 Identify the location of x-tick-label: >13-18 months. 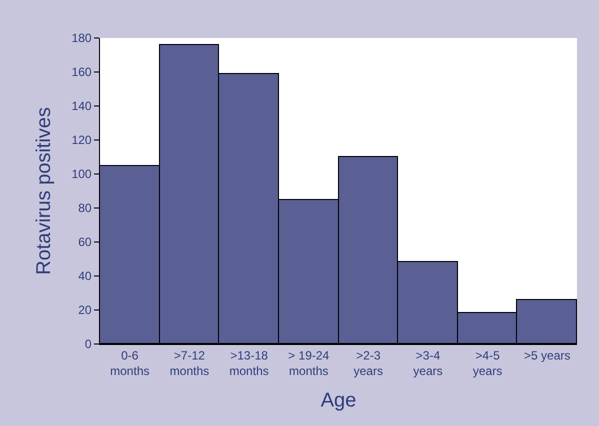
(249, 363).